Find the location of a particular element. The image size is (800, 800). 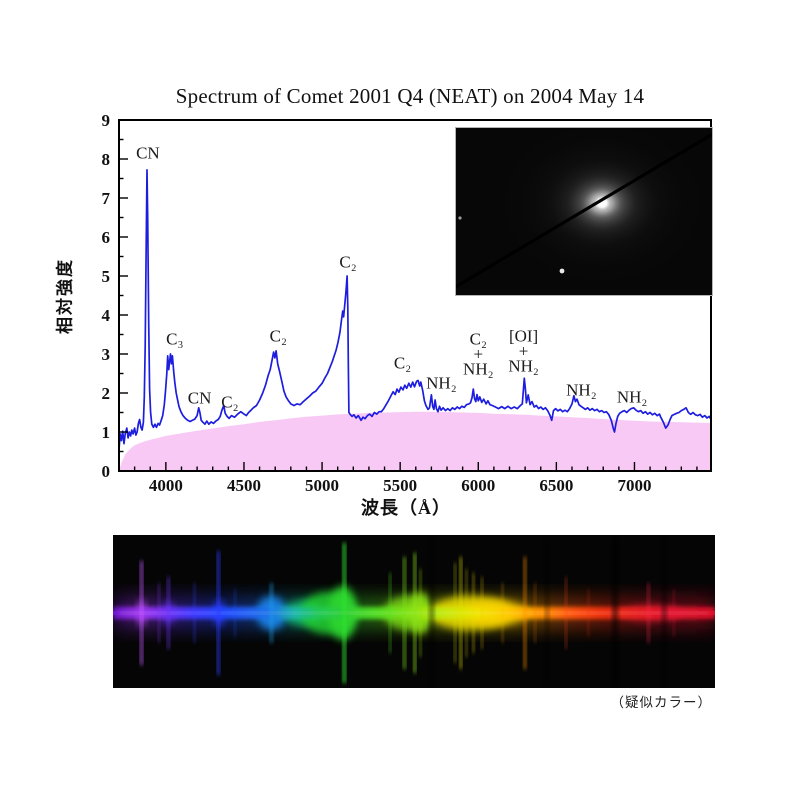

comet-inset-image is located at coordinates (584, 211).